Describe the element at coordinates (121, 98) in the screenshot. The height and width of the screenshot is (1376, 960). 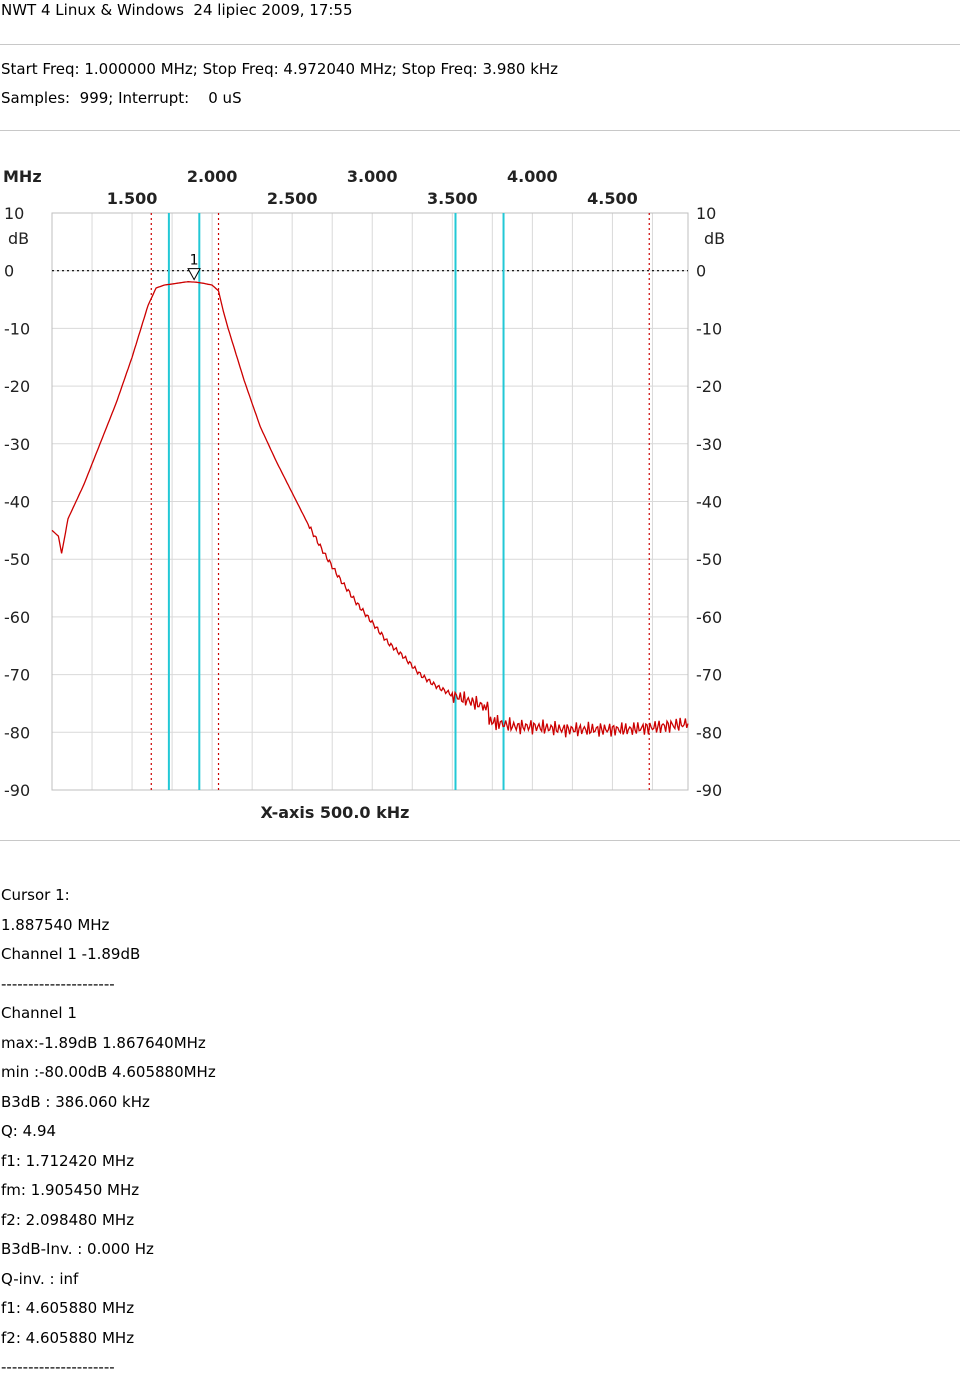
I see `samples-settings: Samples: 999; Interrupt: 0 uS` at that location.